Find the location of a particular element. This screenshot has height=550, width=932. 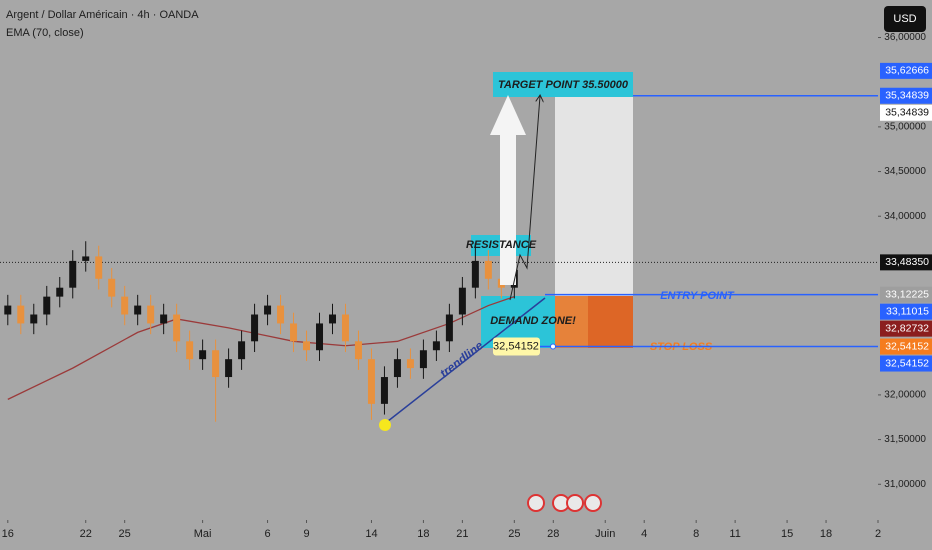

target-zone is located at coordinates (594, 184).